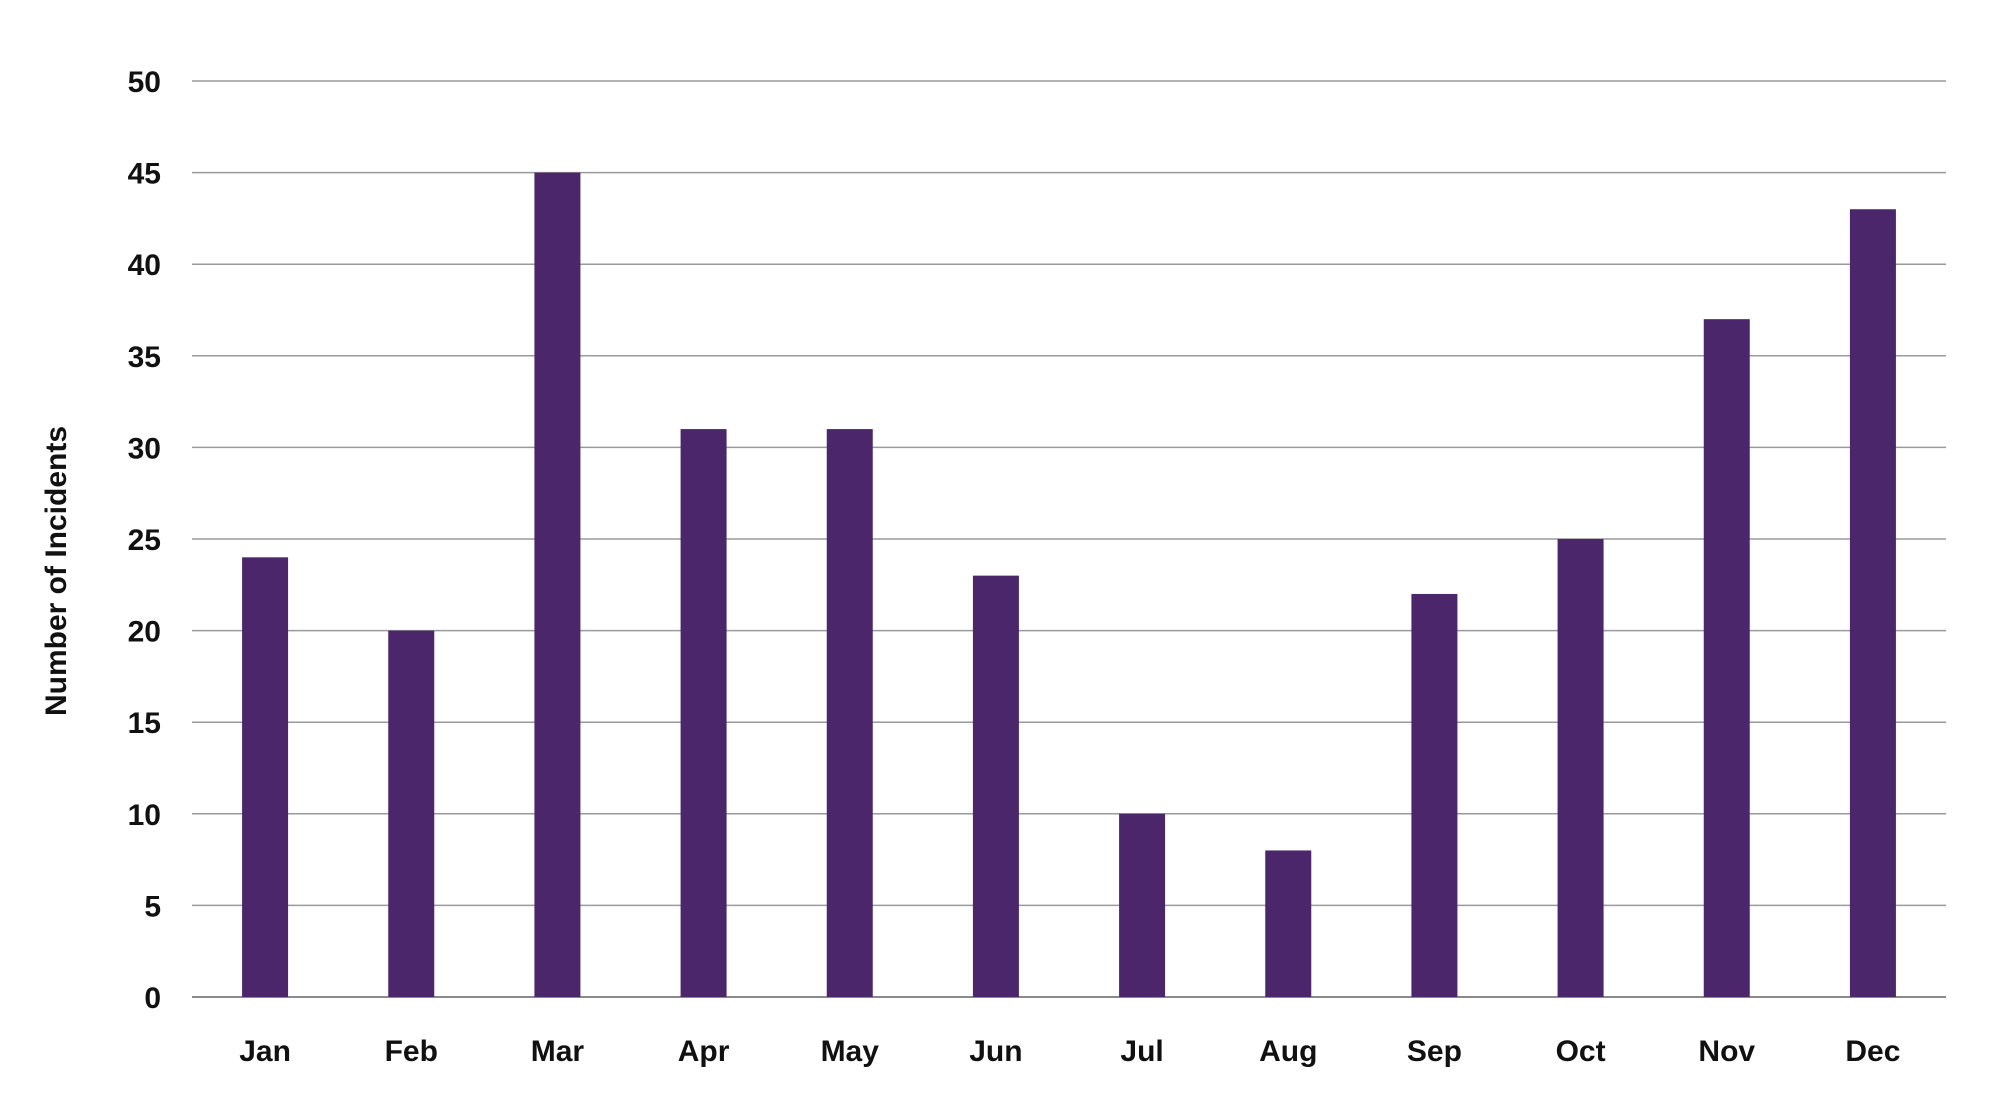  What do you see at coordinates (1872, 1051) in the screenshot?
I see `x-tick-label: Dec` at bounding box center [1872, 1051].